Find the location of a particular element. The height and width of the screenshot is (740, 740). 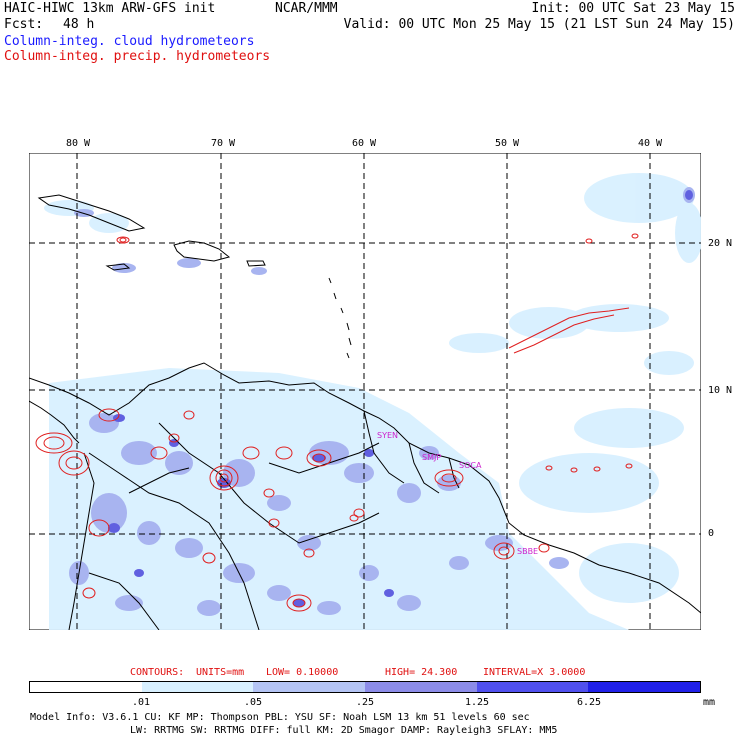

cloud-field-label: Column-integ. cloud hydrometeors is located at coordinates (129, 41).